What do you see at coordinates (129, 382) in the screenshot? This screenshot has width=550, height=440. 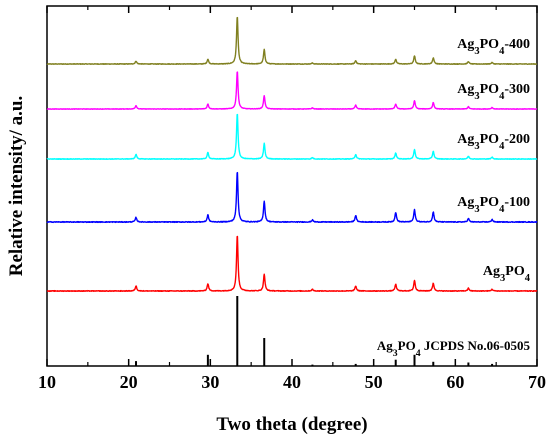 I see `x-tick-label: 20` at bounding box center [129, 382].